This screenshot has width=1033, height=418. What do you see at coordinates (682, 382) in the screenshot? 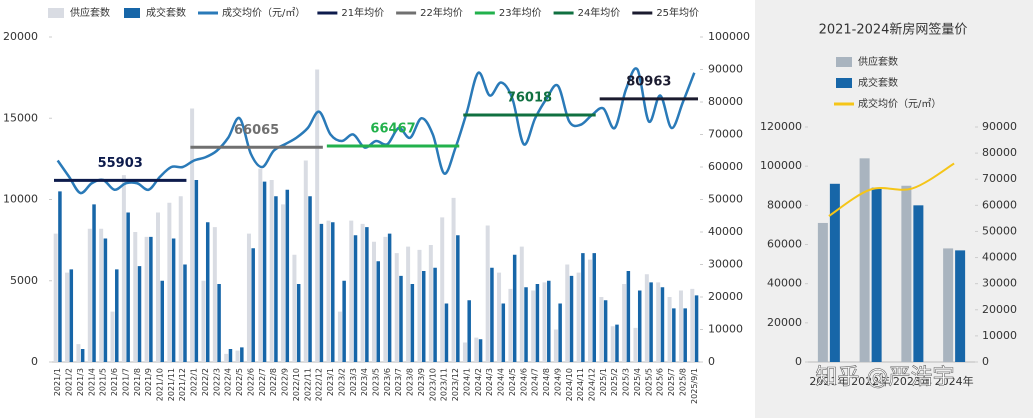
I see `x-tick-label: 2025/8` at bounding box center [682, 382].